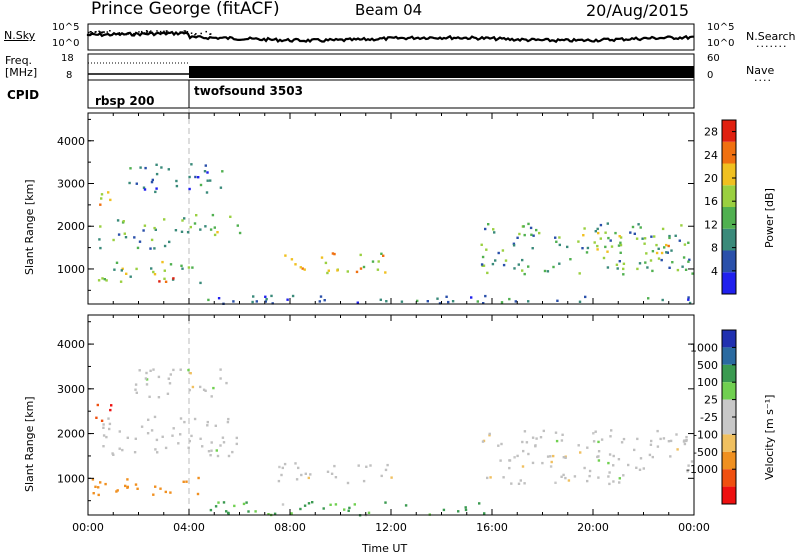 This screenshot has width=800, height=555. Describe the element at coordinates (248, 91) in the screenshot. I see `mode-label-2: twofsound 3503` at that location.